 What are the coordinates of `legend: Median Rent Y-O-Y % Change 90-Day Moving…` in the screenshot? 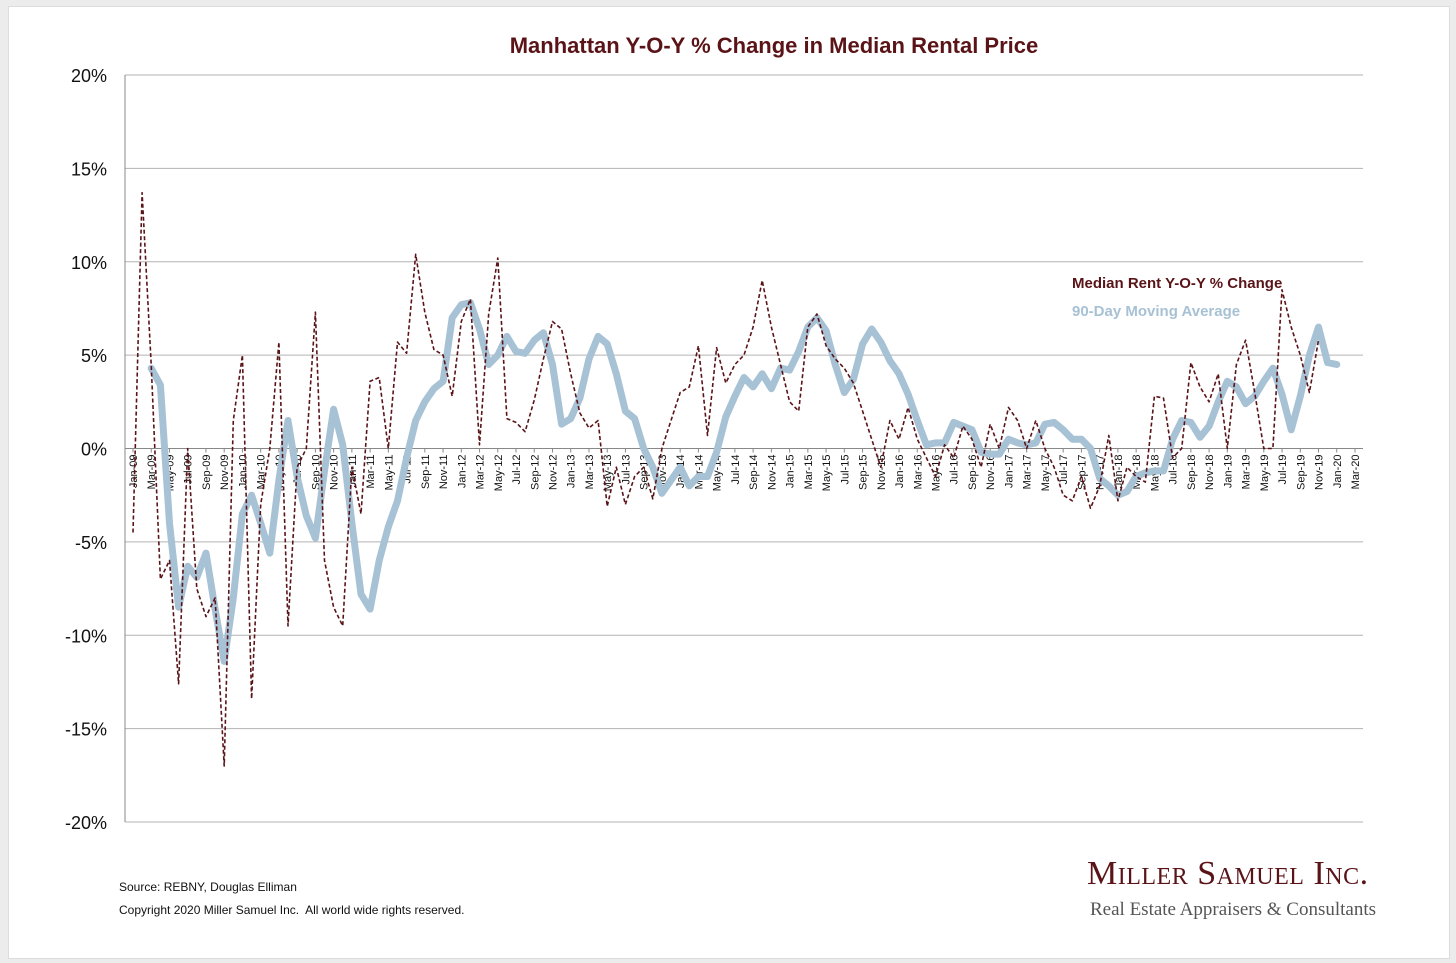 It's located at (1177, 297).